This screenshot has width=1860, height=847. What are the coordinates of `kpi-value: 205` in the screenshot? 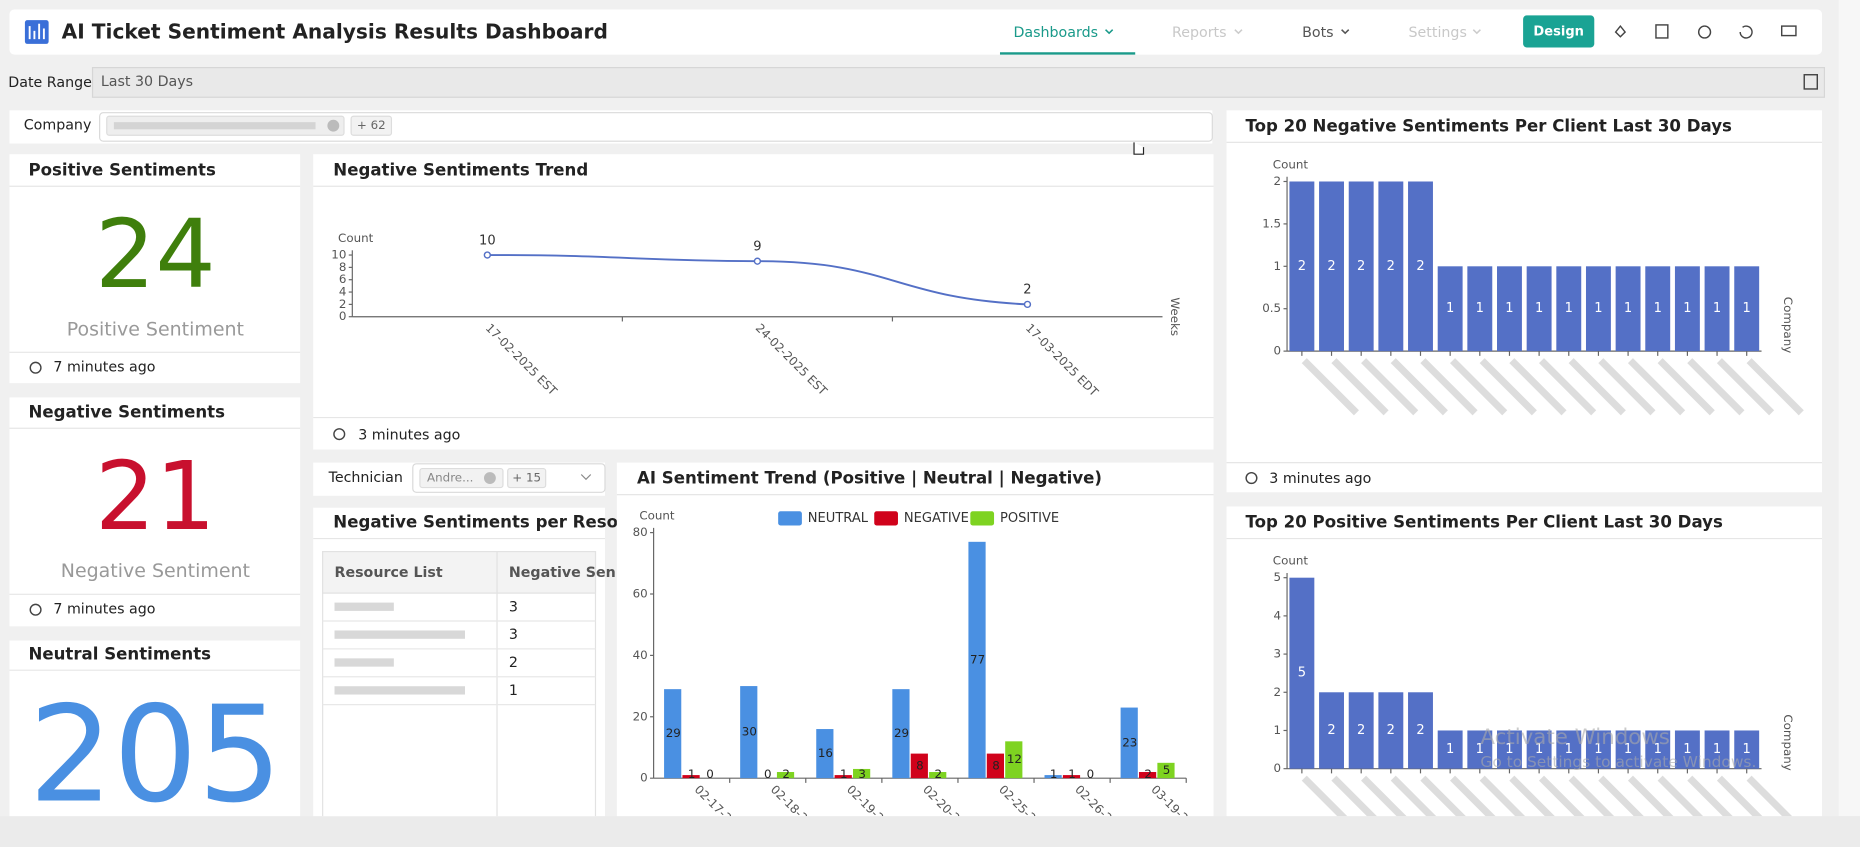 It's located at (156, 756).